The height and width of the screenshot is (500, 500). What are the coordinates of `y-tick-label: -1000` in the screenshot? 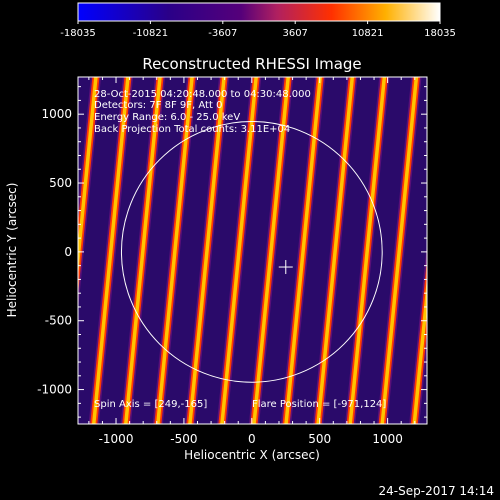 It's located at (54, 390).